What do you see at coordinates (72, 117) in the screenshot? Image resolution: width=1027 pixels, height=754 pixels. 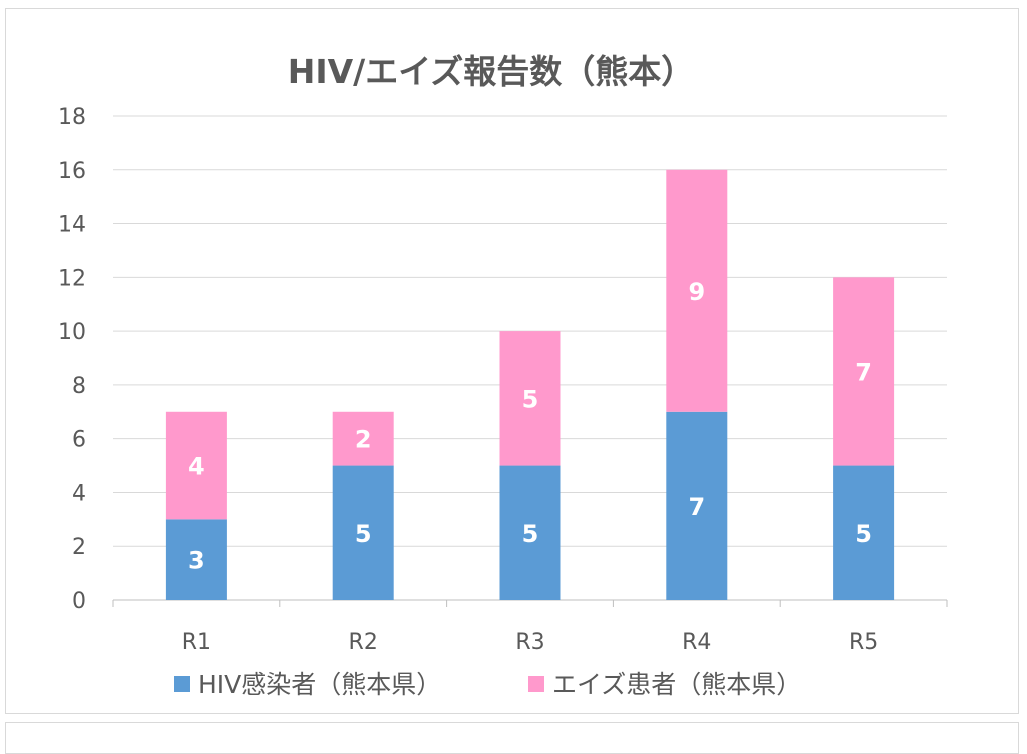 I see `y-tick-label: 18` at bounding box center [72, 117].